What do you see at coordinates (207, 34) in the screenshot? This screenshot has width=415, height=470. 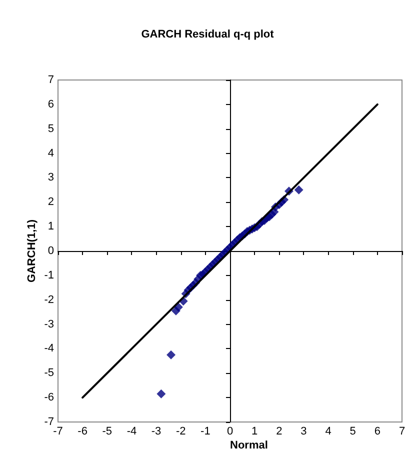 I see `chart-title: GARCH Residual q-q plot` at bounding box center [207, 34].